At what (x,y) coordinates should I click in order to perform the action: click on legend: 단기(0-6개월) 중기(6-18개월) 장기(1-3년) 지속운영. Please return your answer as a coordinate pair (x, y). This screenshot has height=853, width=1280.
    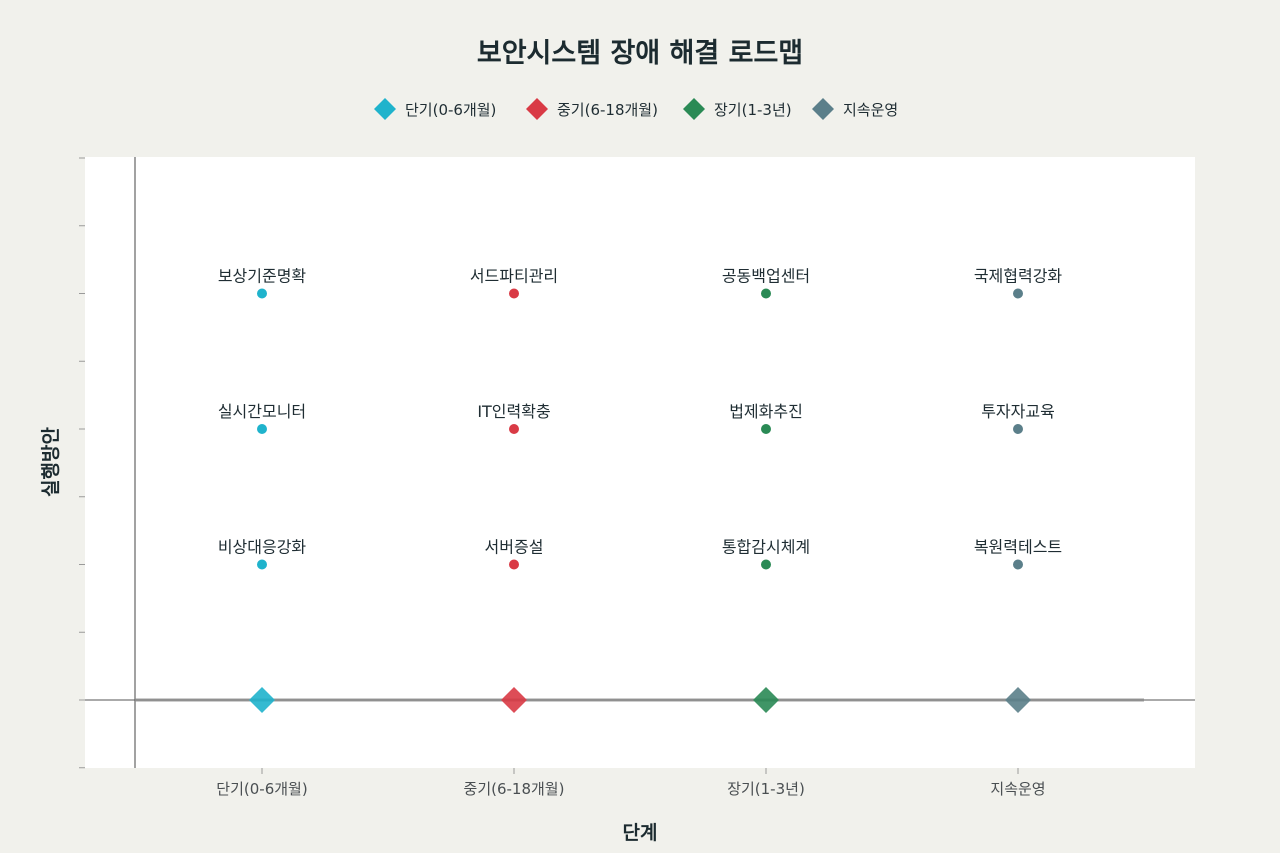
    Looking at the image, I should click on (636, 109).